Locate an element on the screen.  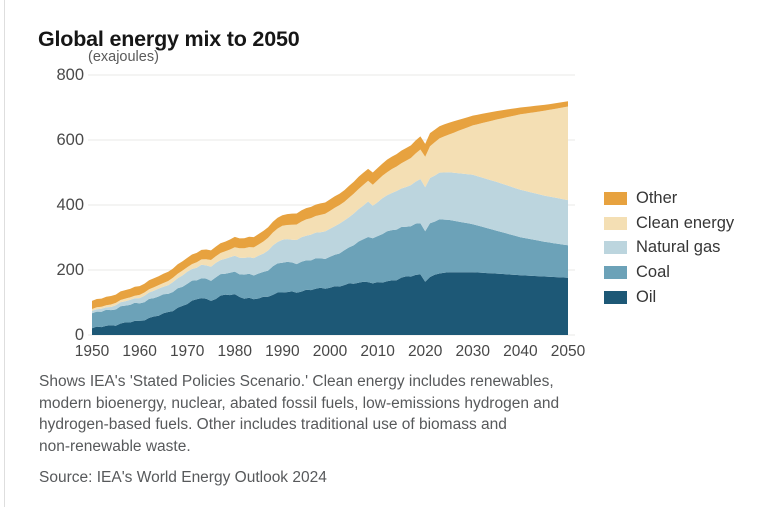
x-tick-label: 1990 is located at coordinates (282, 351).